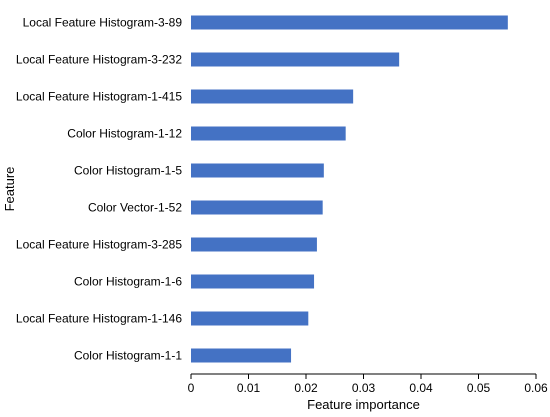 This screenshot has height=417, width=550. Describe the element at coordinates (9, 189) in the screenshot. I see `y-axis-title: Feature` at that location.